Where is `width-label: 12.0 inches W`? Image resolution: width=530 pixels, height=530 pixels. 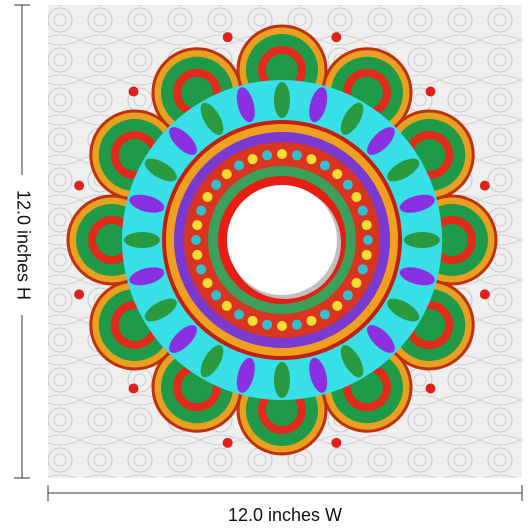
width-label: 12.0 inches W is located at coordinates (285, 515).